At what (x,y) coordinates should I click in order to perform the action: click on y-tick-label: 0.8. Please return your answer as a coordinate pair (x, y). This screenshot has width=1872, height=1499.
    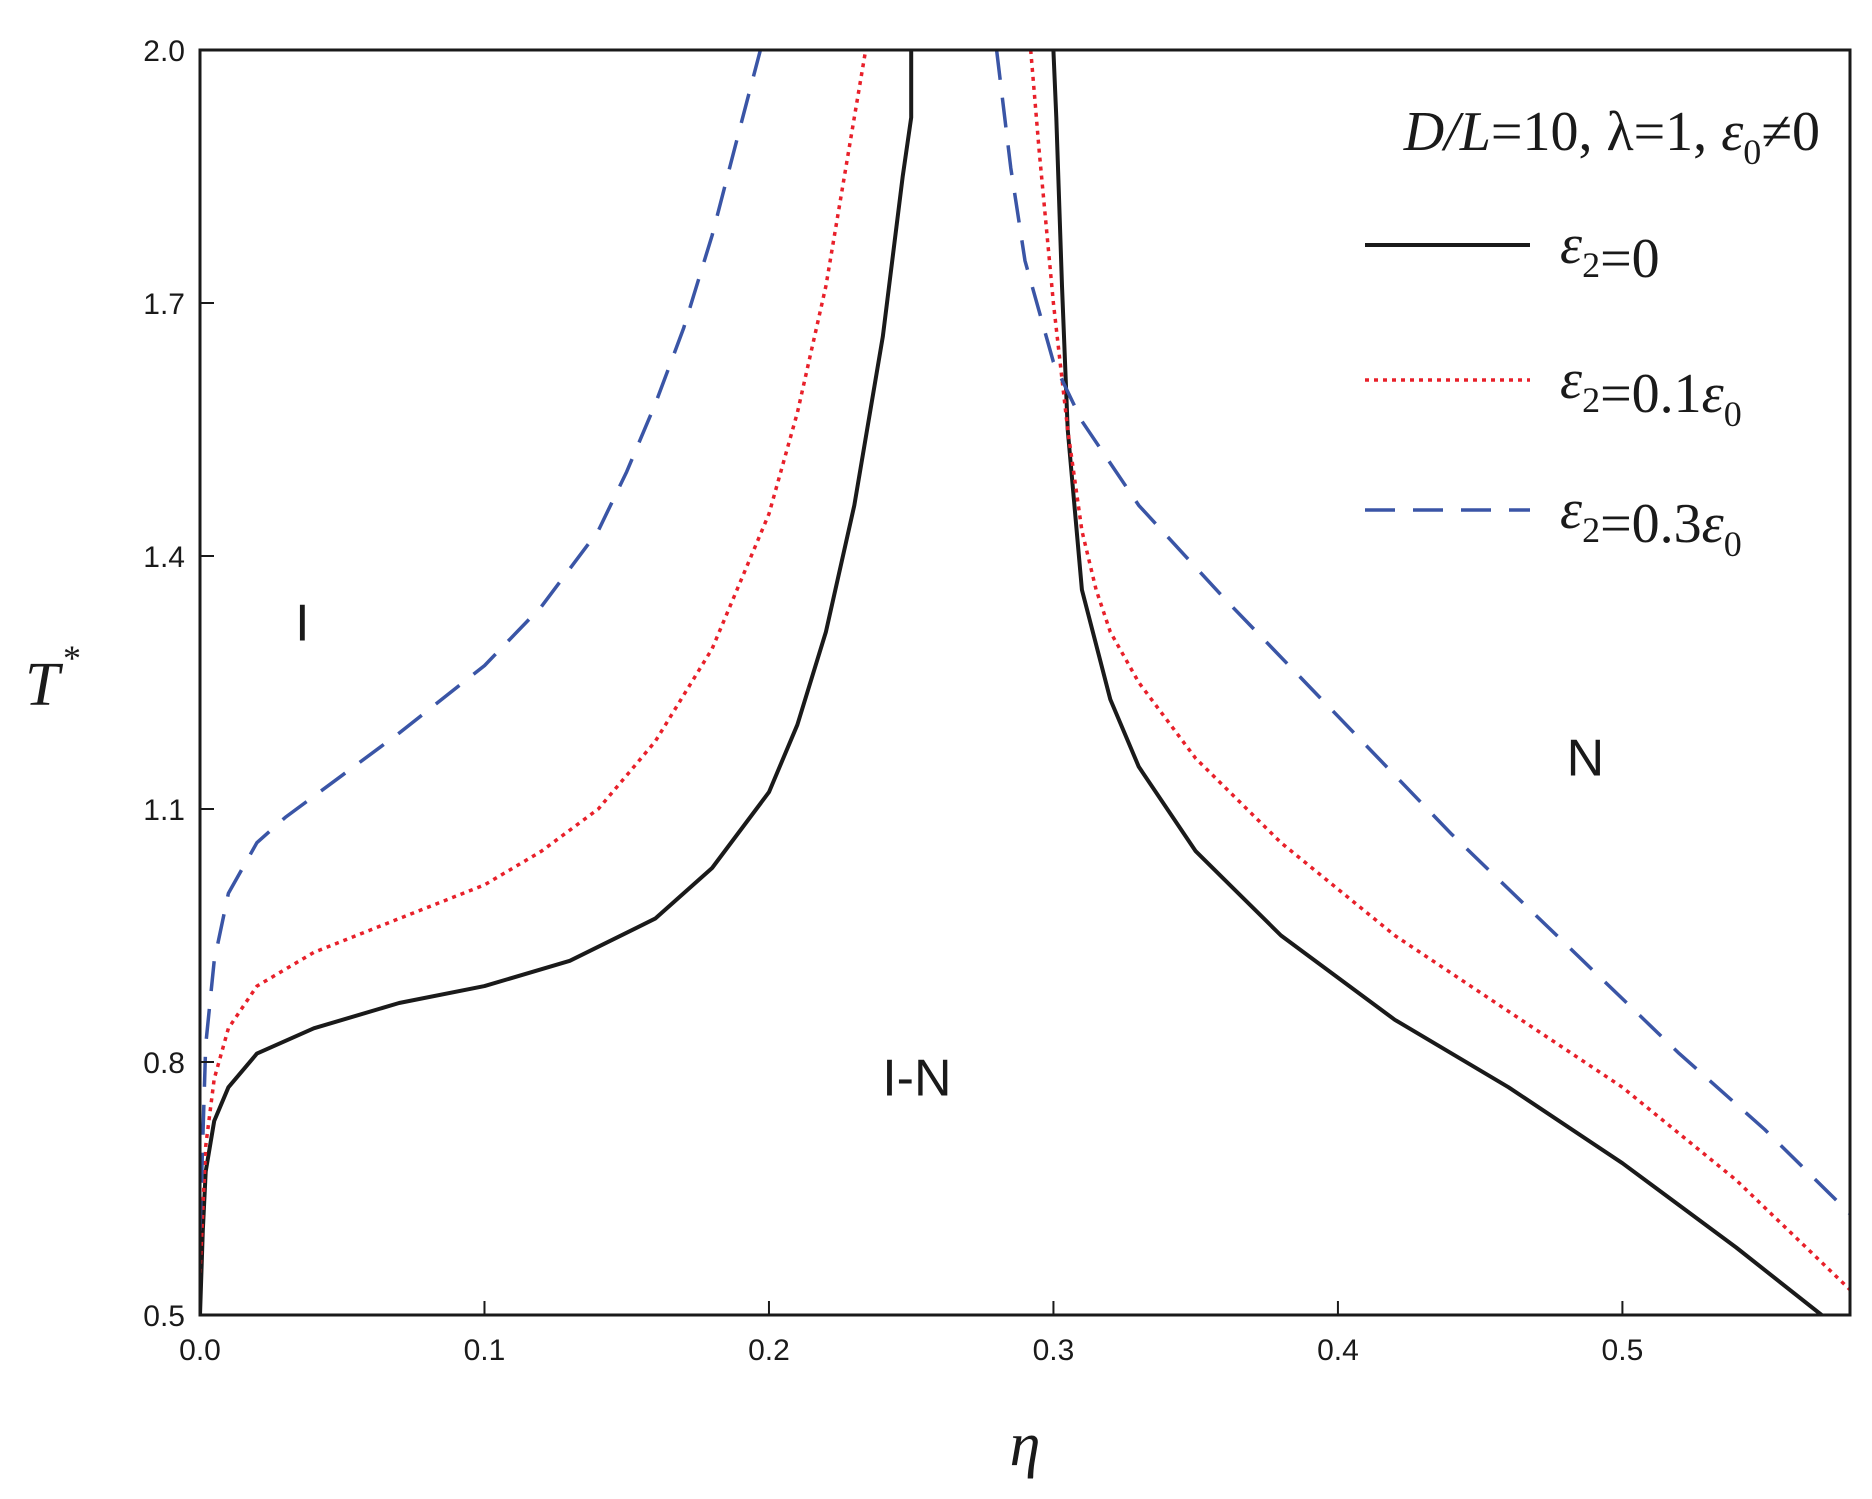
    Looking at the image, I should click on (164, 1063).